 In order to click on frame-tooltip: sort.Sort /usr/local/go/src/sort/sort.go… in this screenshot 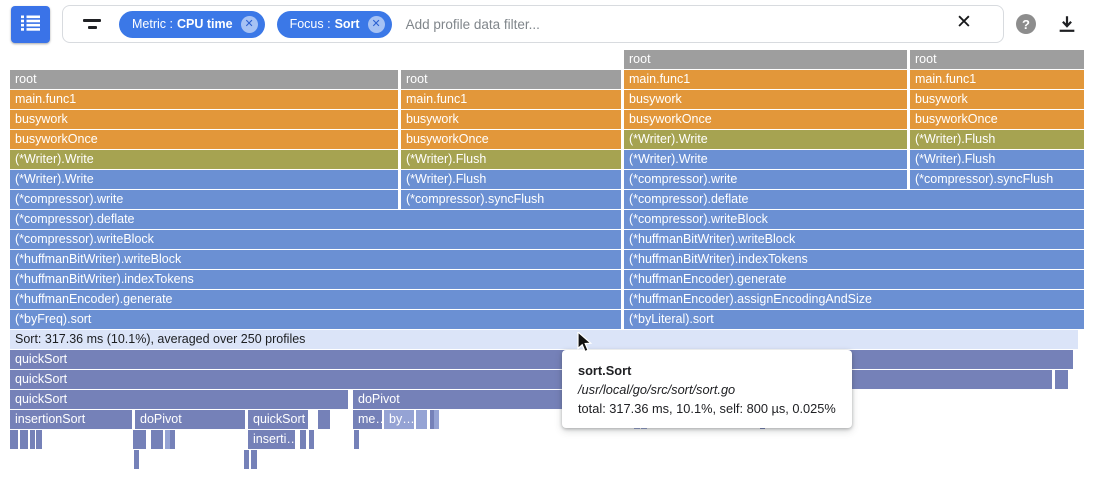, I will do `click(707, 389)`.